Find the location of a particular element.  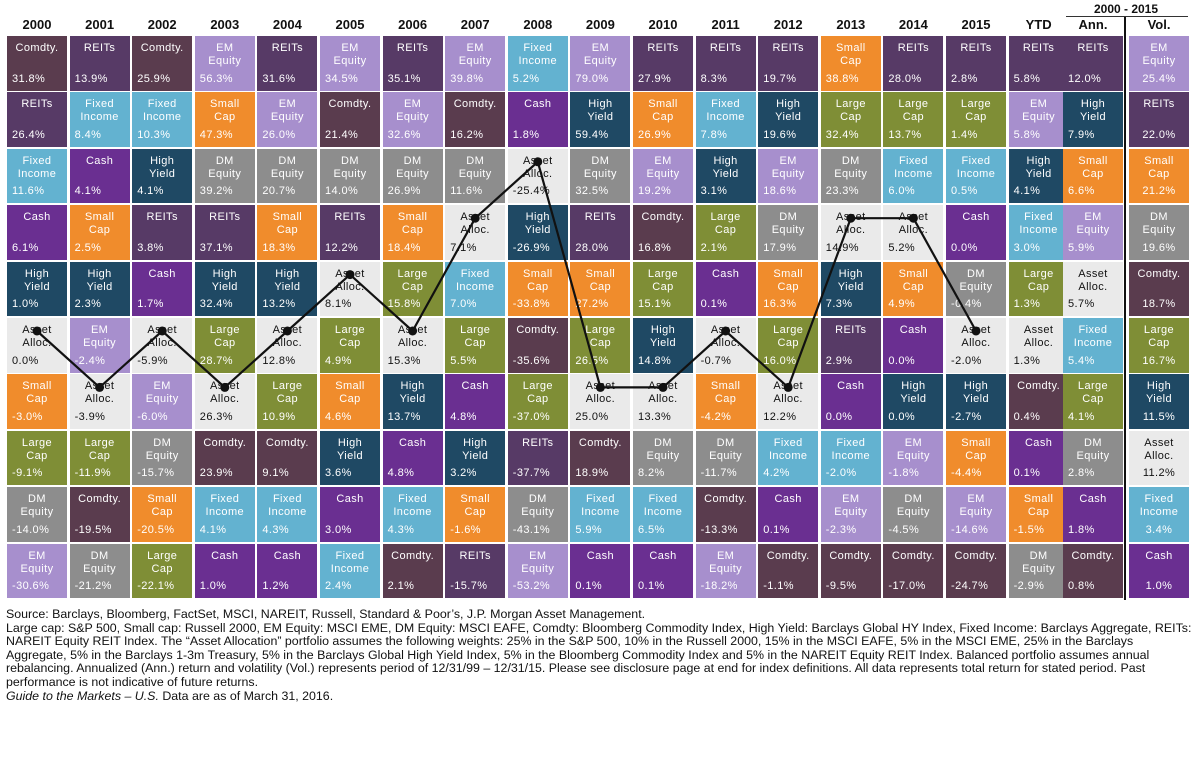

return-value: 11.6% is located at coordinates (466, 191).